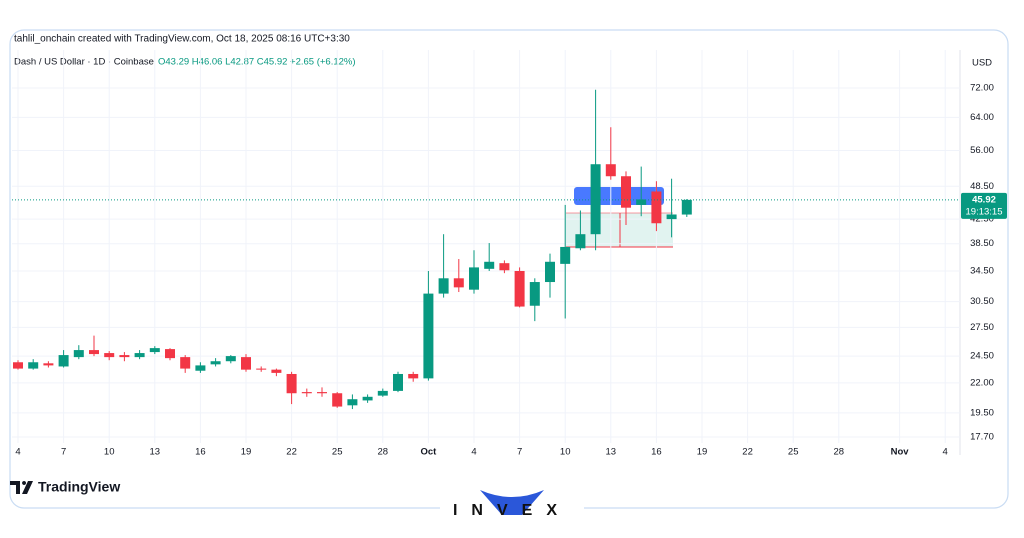 The width and height of the screenshot is (1024, 538). What do you see at coordinates (982, 117) in the screenshot?
I see `y-tick-label: 64.00` at bounding box center [982, 117].